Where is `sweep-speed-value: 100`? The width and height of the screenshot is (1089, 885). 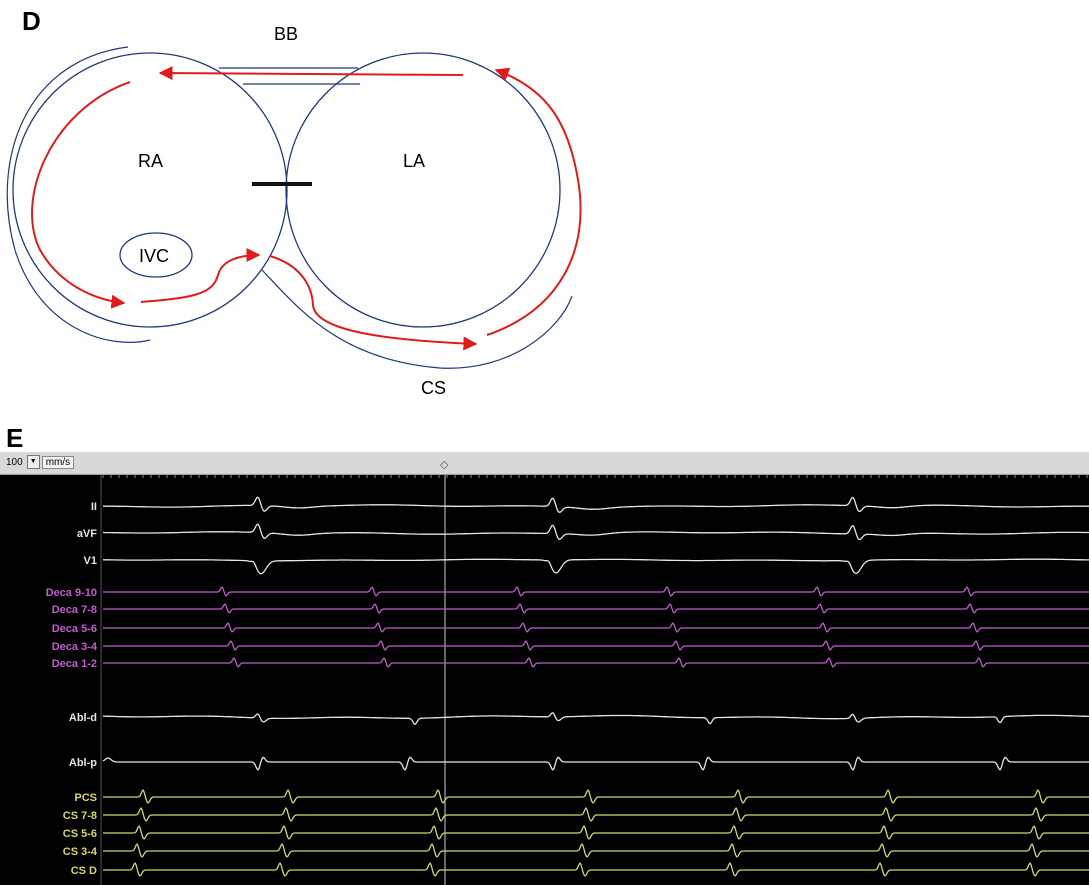 sweep-speed-value: 100 is located at coordinates (14, 462).